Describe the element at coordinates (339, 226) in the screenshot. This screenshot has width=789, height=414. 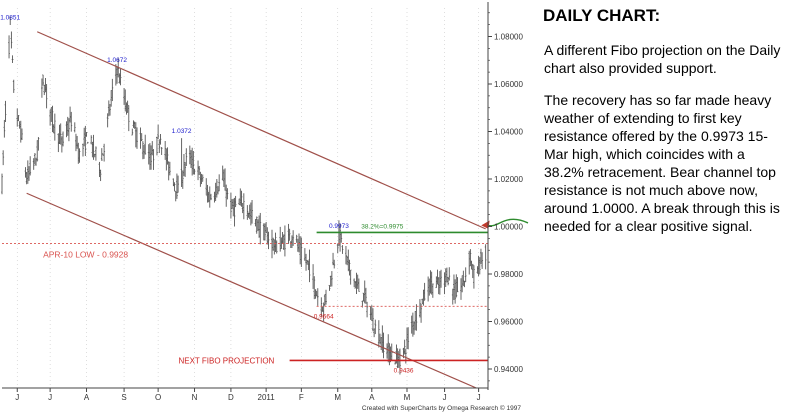
I see `price-label-0.9973: 0.9973` at that location.